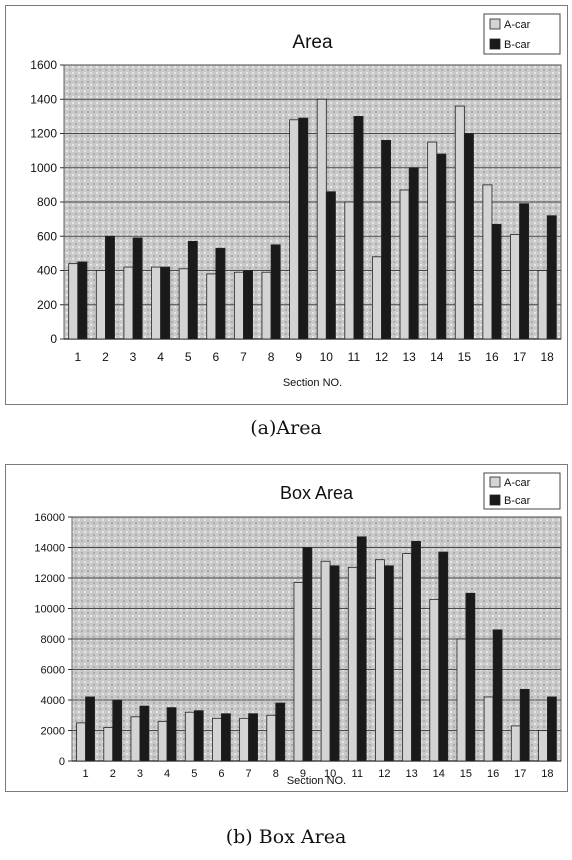 The width and height of the screenshot is (572, 860). I want to click on x-tick-label: 9, so click(298, 357).